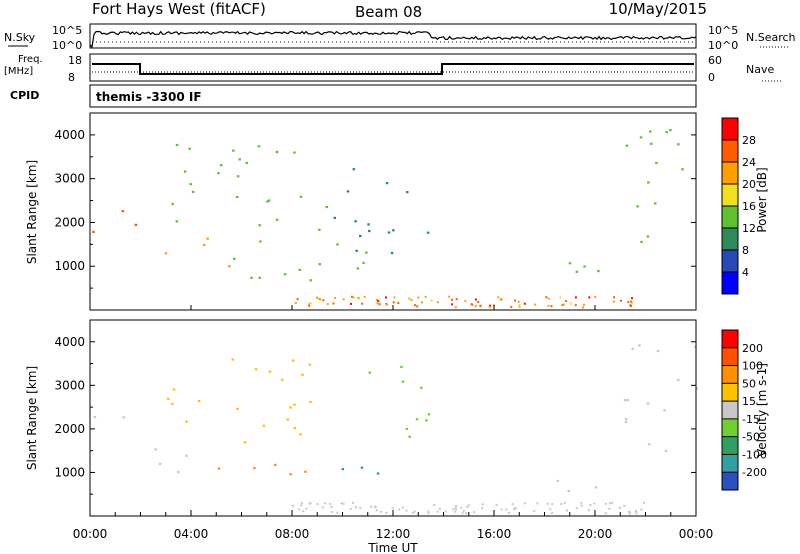 This screenshot has width=800, height=554. Describe the element at coordinates (749, 162) in the screenshot. I see `colorbar-tick-label: 24` at that location.